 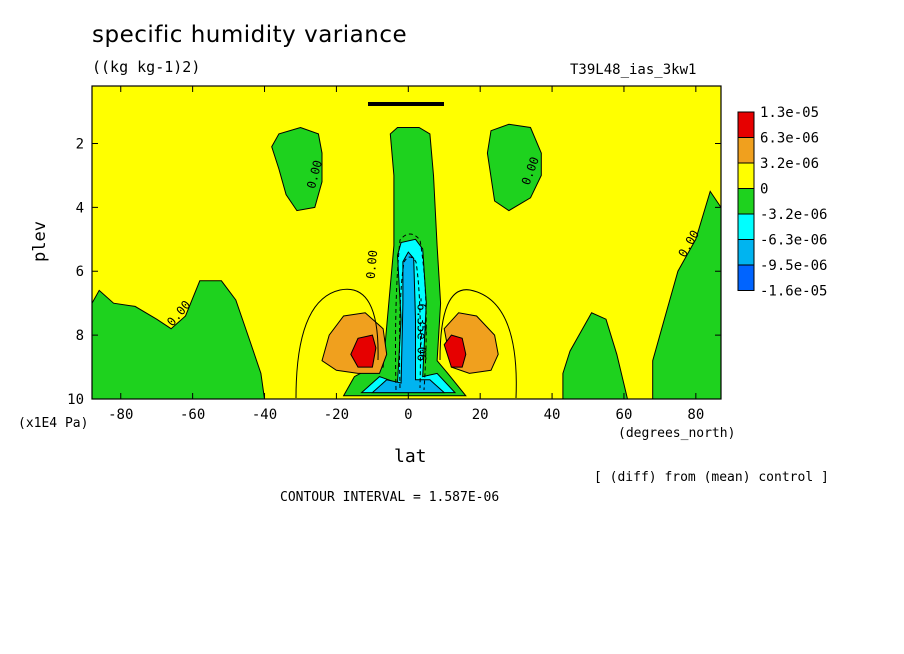 I want to click on contour-label: -6.35e-06, so click(x=421, y=328).